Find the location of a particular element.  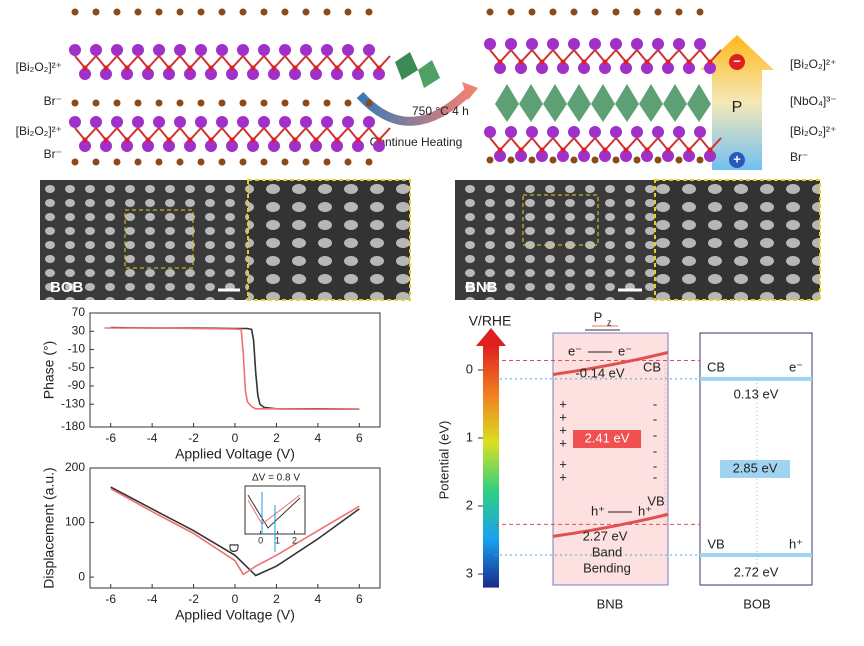

field-label: P is located at coordinates (598, 316).